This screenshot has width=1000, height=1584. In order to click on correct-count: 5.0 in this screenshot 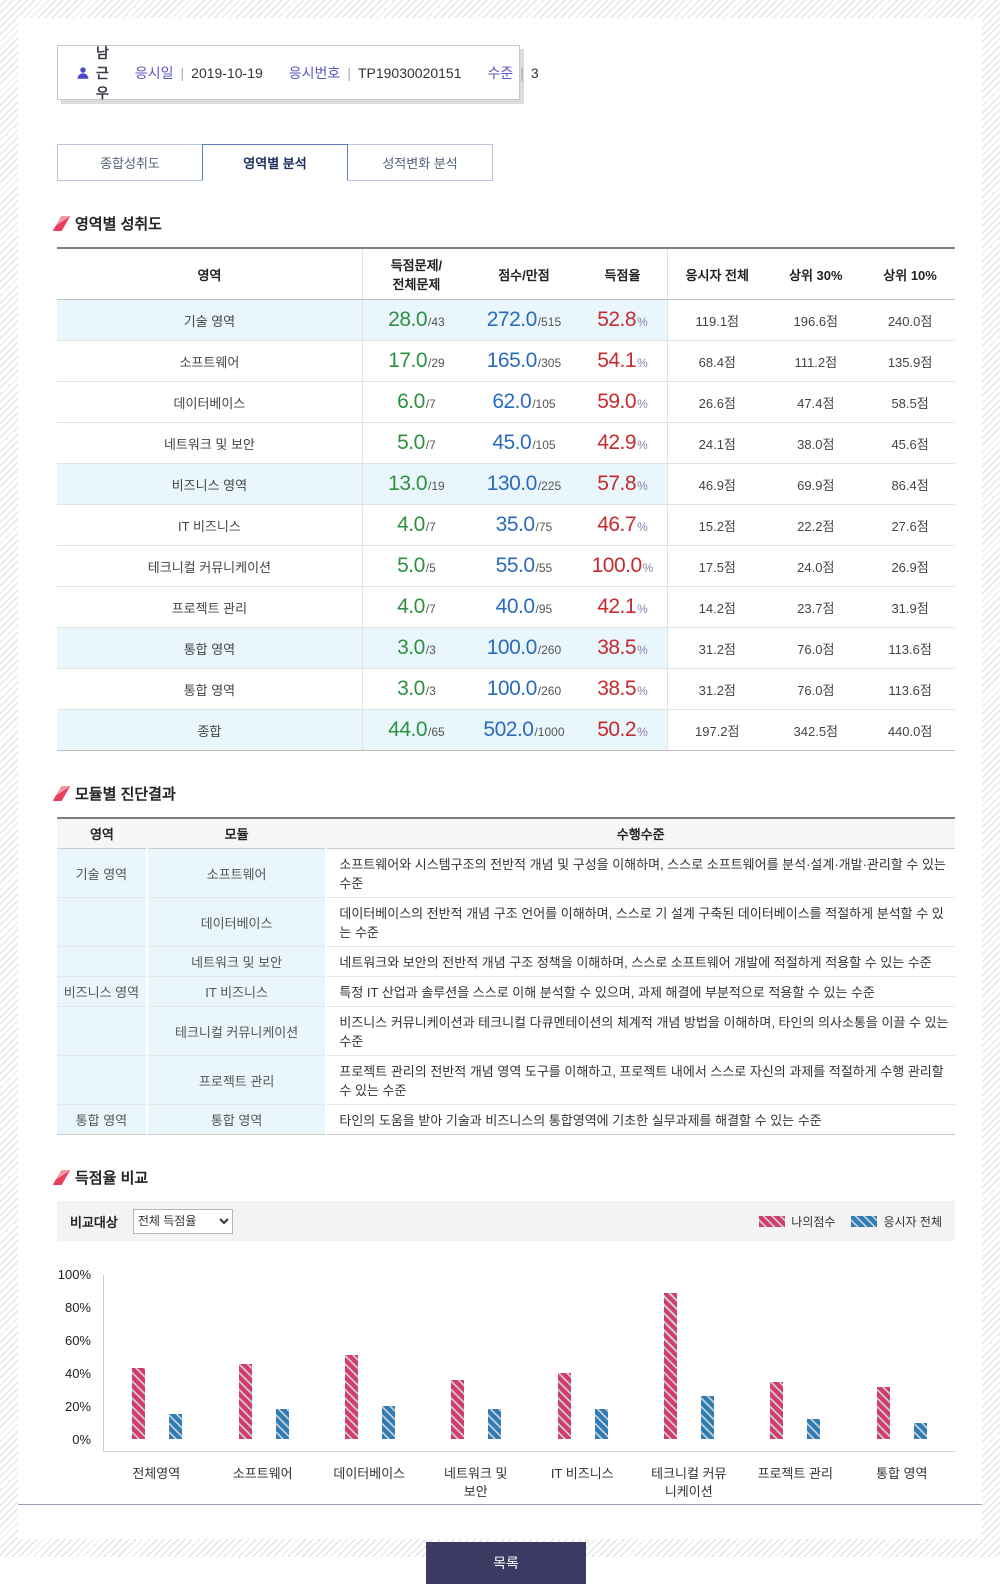, I will do `click(411, 565)`.